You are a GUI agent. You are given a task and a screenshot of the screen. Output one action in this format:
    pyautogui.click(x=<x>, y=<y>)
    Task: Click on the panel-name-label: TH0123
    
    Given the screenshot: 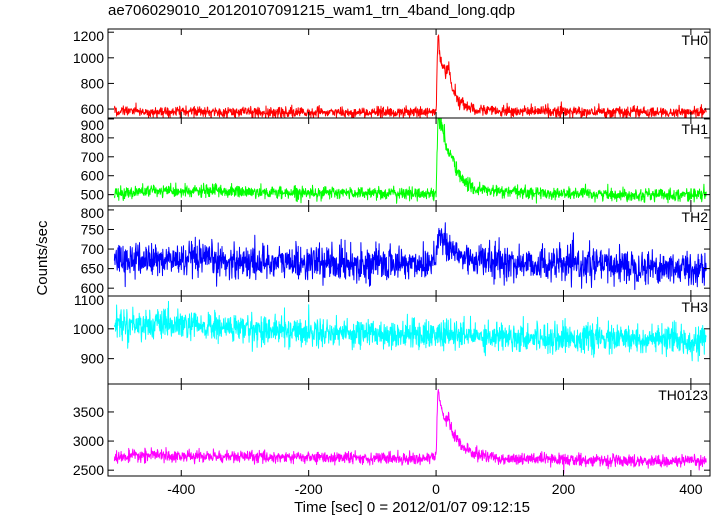 What is the action you would take?
    pyautogui.click(x=683, y=395)
    